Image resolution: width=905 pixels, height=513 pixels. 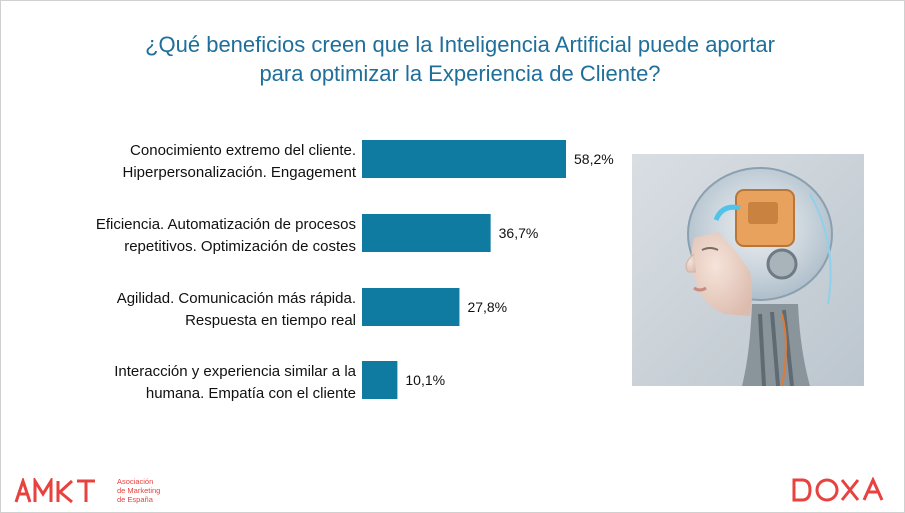 What do you see at coordinates (139, 490) in the screenshot?
I see `amkt-subtitle-line: de Marketing` at bounding box center [139, 490].